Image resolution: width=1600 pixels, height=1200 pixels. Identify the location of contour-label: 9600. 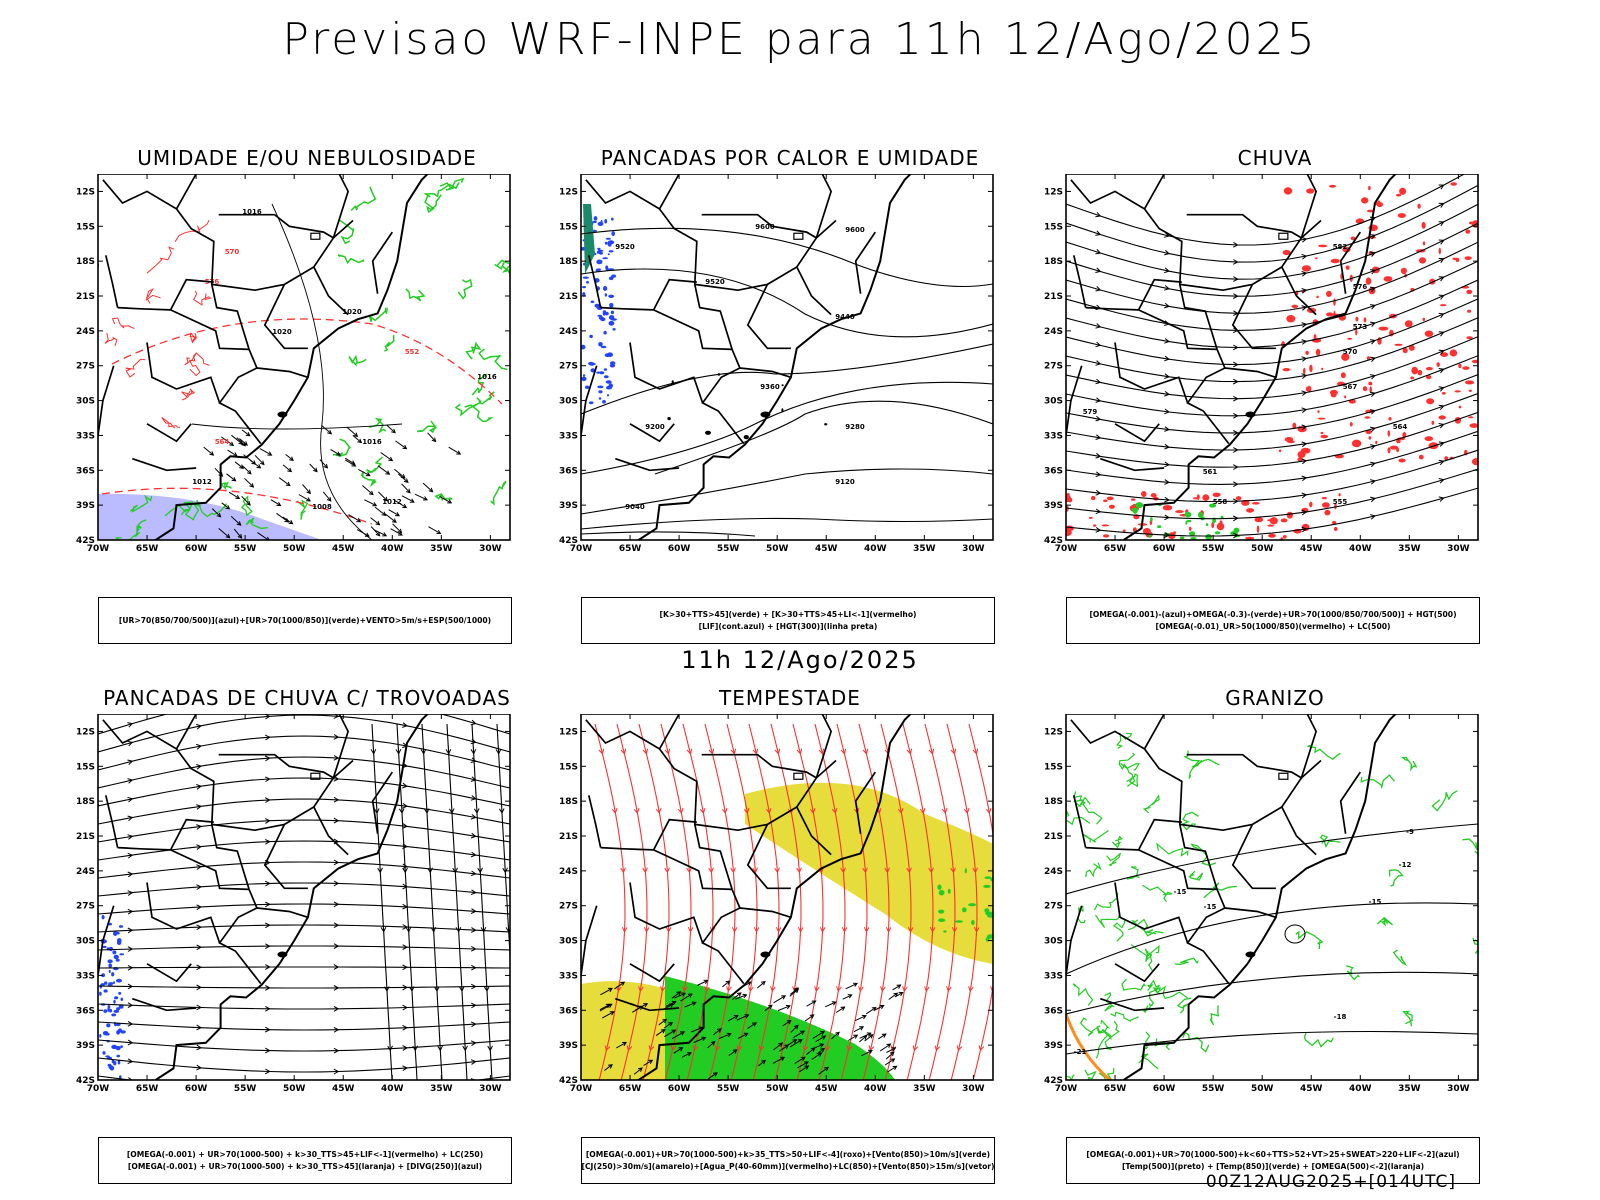
(765, 227).